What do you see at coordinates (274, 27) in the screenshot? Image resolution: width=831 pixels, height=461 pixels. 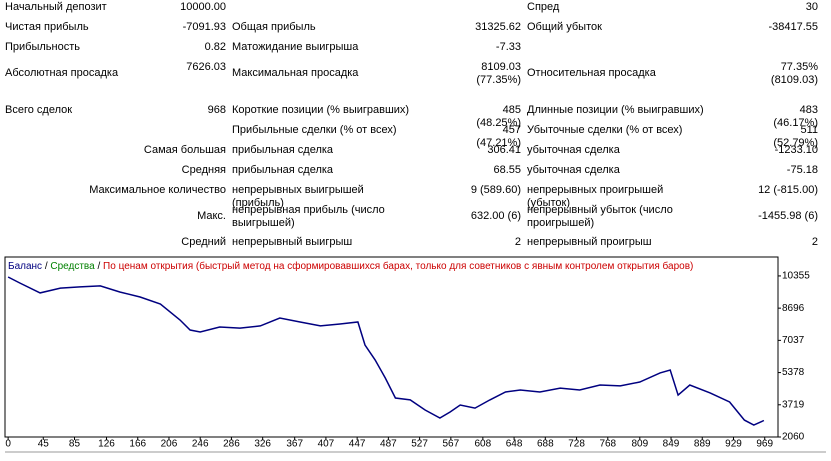 I see `stat-cell: Общая прибыль` at bounding box center [274, 27].